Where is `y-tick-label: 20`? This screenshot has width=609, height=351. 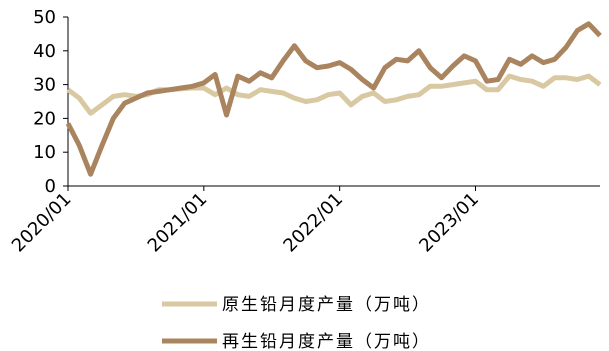 y-tick-label: 20 is located at coordinates (44, 118).